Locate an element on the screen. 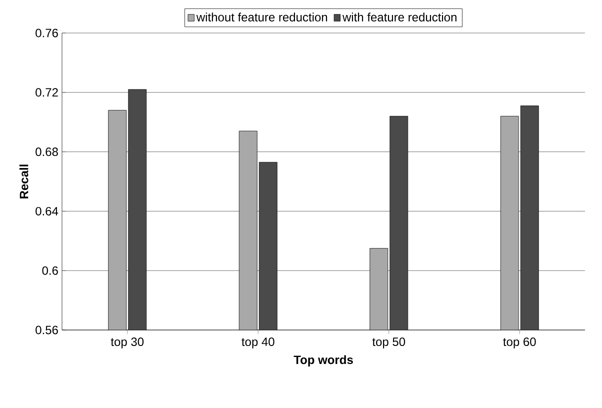 The width and height of the screenshot is (602, 408). legend-label: with feature reduction is located at coordinates (399, 17).